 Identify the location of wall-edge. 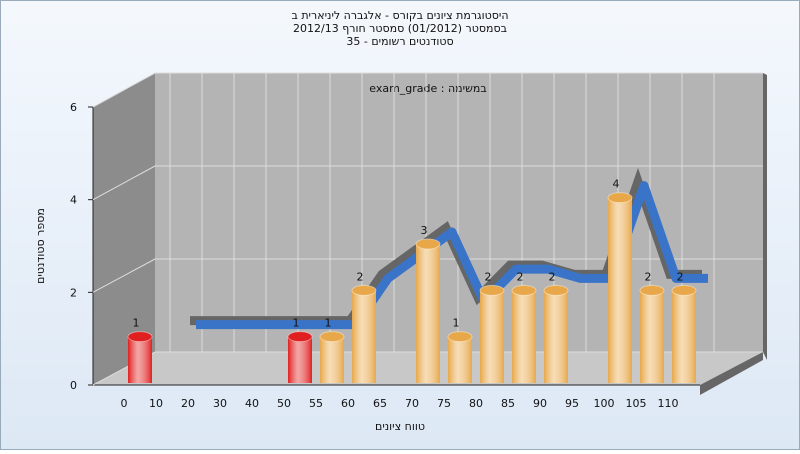
(765, 216).